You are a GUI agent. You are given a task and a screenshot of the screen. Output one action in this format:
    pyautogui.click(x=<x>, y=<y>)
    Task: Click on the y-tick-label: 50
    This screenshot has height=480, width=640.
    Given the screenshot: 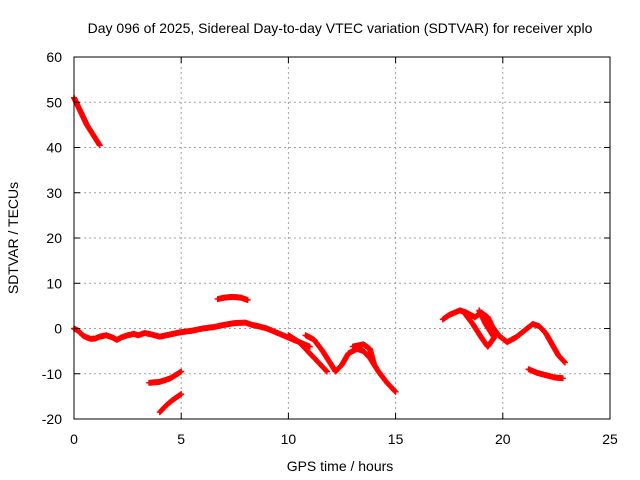 What is the action you would take?
    pyautogui.click(x=54, y=102)
    